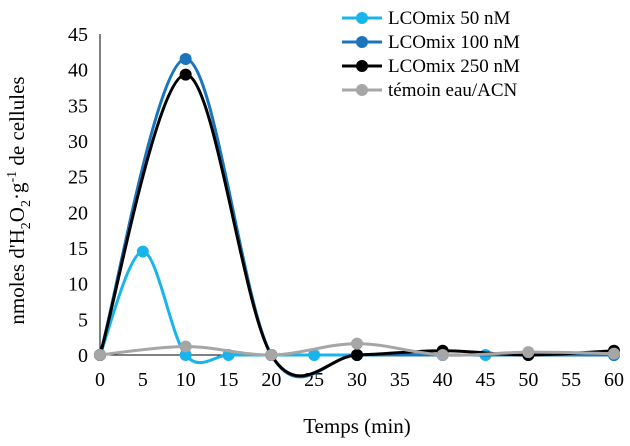 The height and width of the screenshot is (446, 630). Describe the element at coordinates (486, 380) in the screenshot. I see `x-tick-label: 45` at that location.